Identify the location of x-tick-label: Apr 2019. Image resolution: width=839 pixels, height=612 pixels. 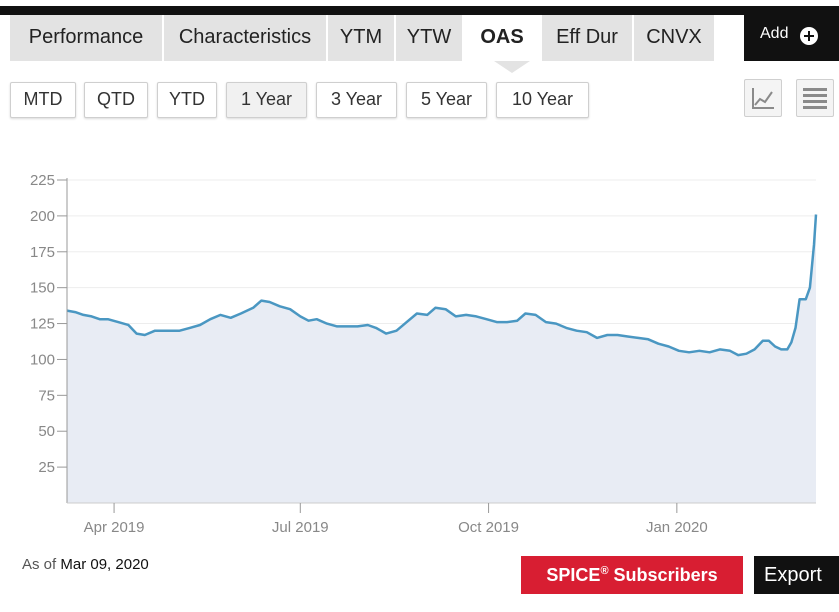
(114, 527).